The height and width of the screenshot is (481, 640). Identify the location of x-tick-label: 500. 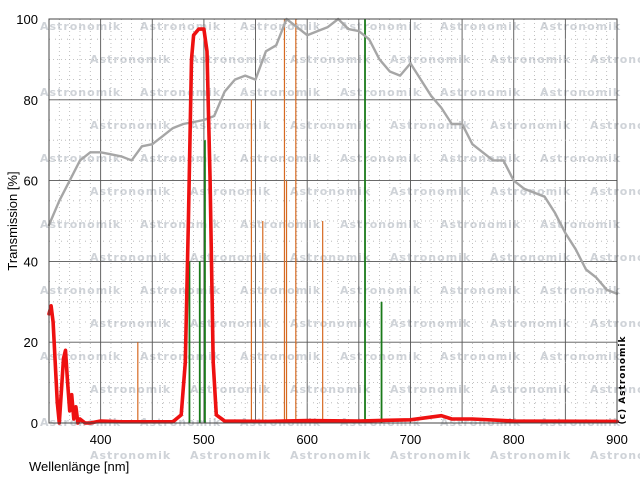
(204, 439).